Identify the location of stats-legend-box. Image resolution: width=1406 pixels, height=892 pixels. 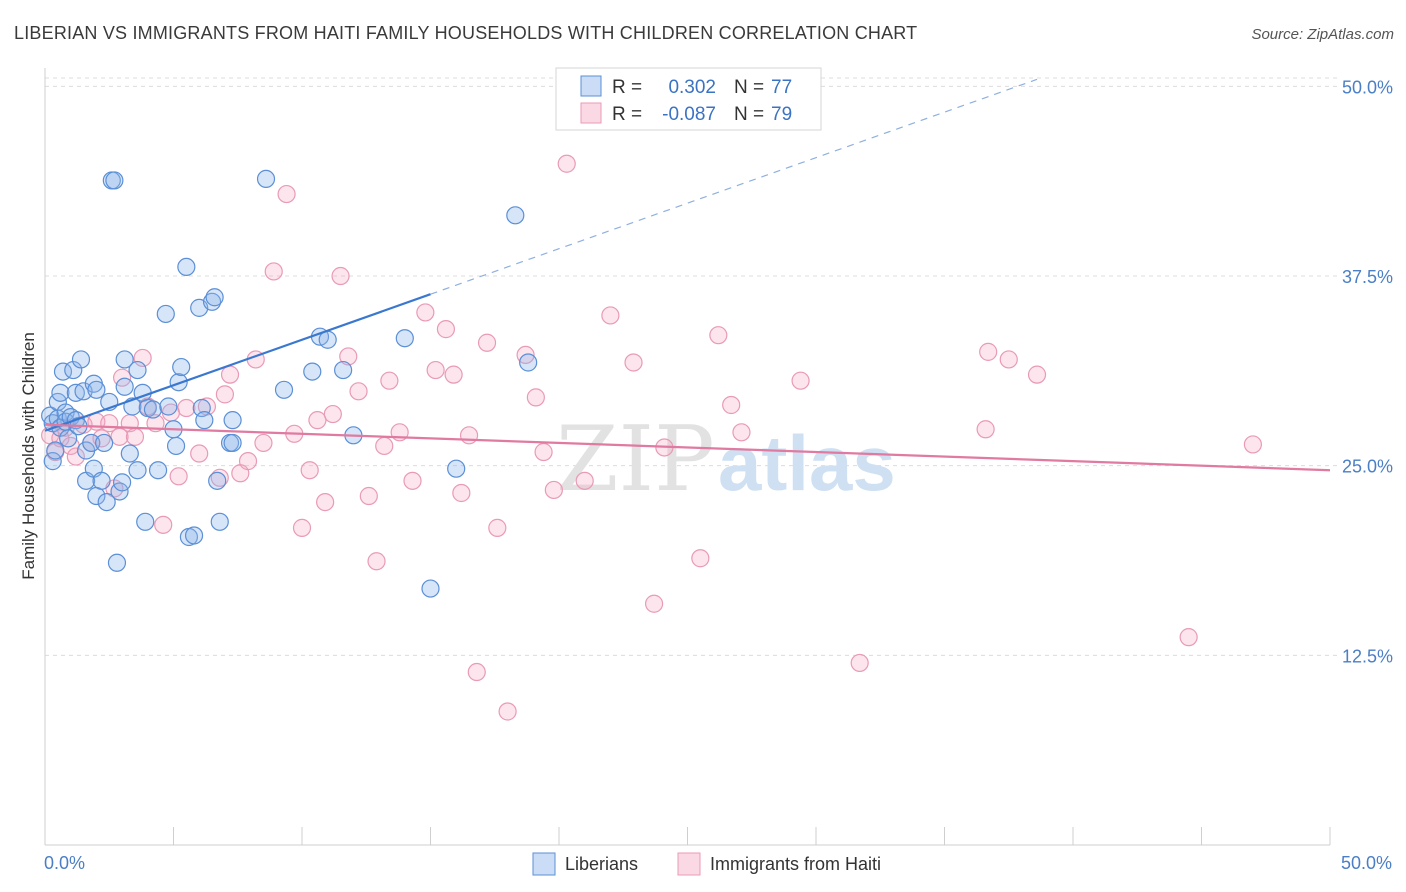
(688, 99).